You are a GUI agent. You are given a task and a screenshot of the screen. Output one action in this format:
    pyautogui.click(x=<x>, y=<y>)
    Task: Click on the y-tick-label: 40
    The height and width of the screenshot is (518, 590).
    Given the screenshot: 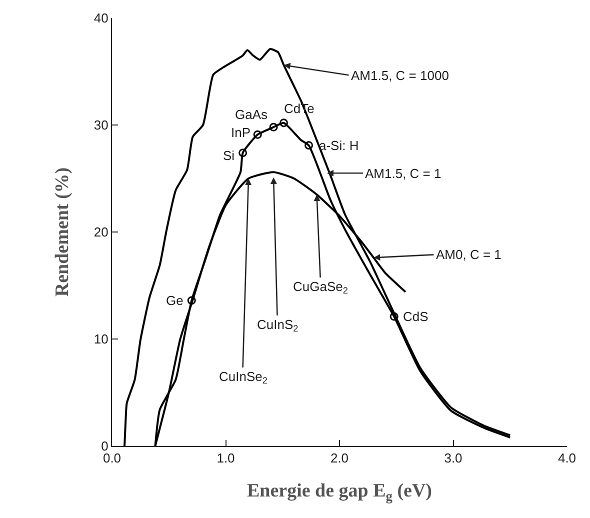 What is the action you would take?
    pyautogui.click(x=101, y=18)
    